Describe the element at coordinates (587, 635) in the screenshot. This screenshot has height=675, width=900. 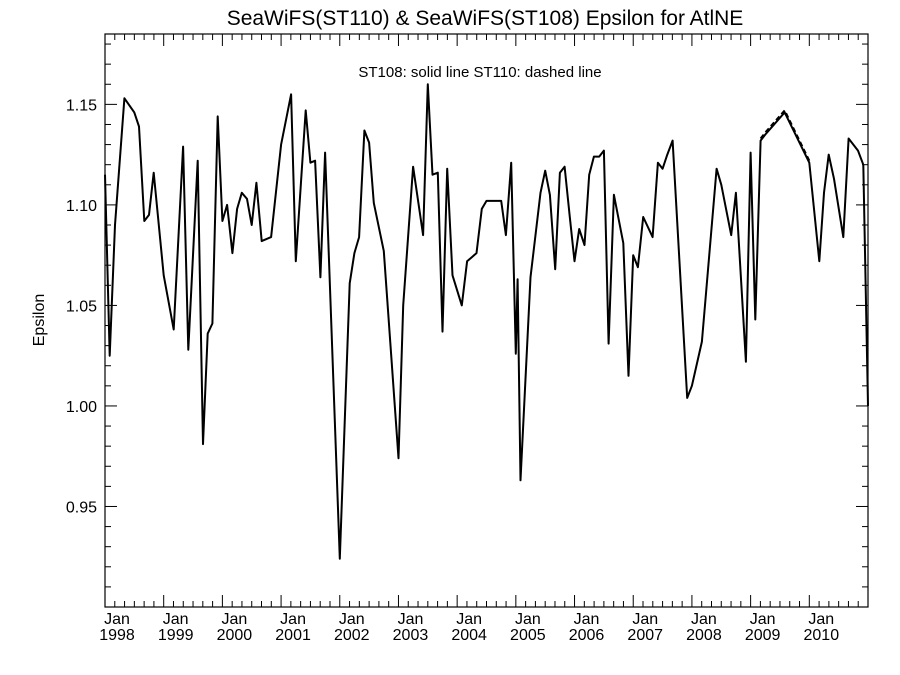
I see `x-tick-year-label: 2006` at that location.